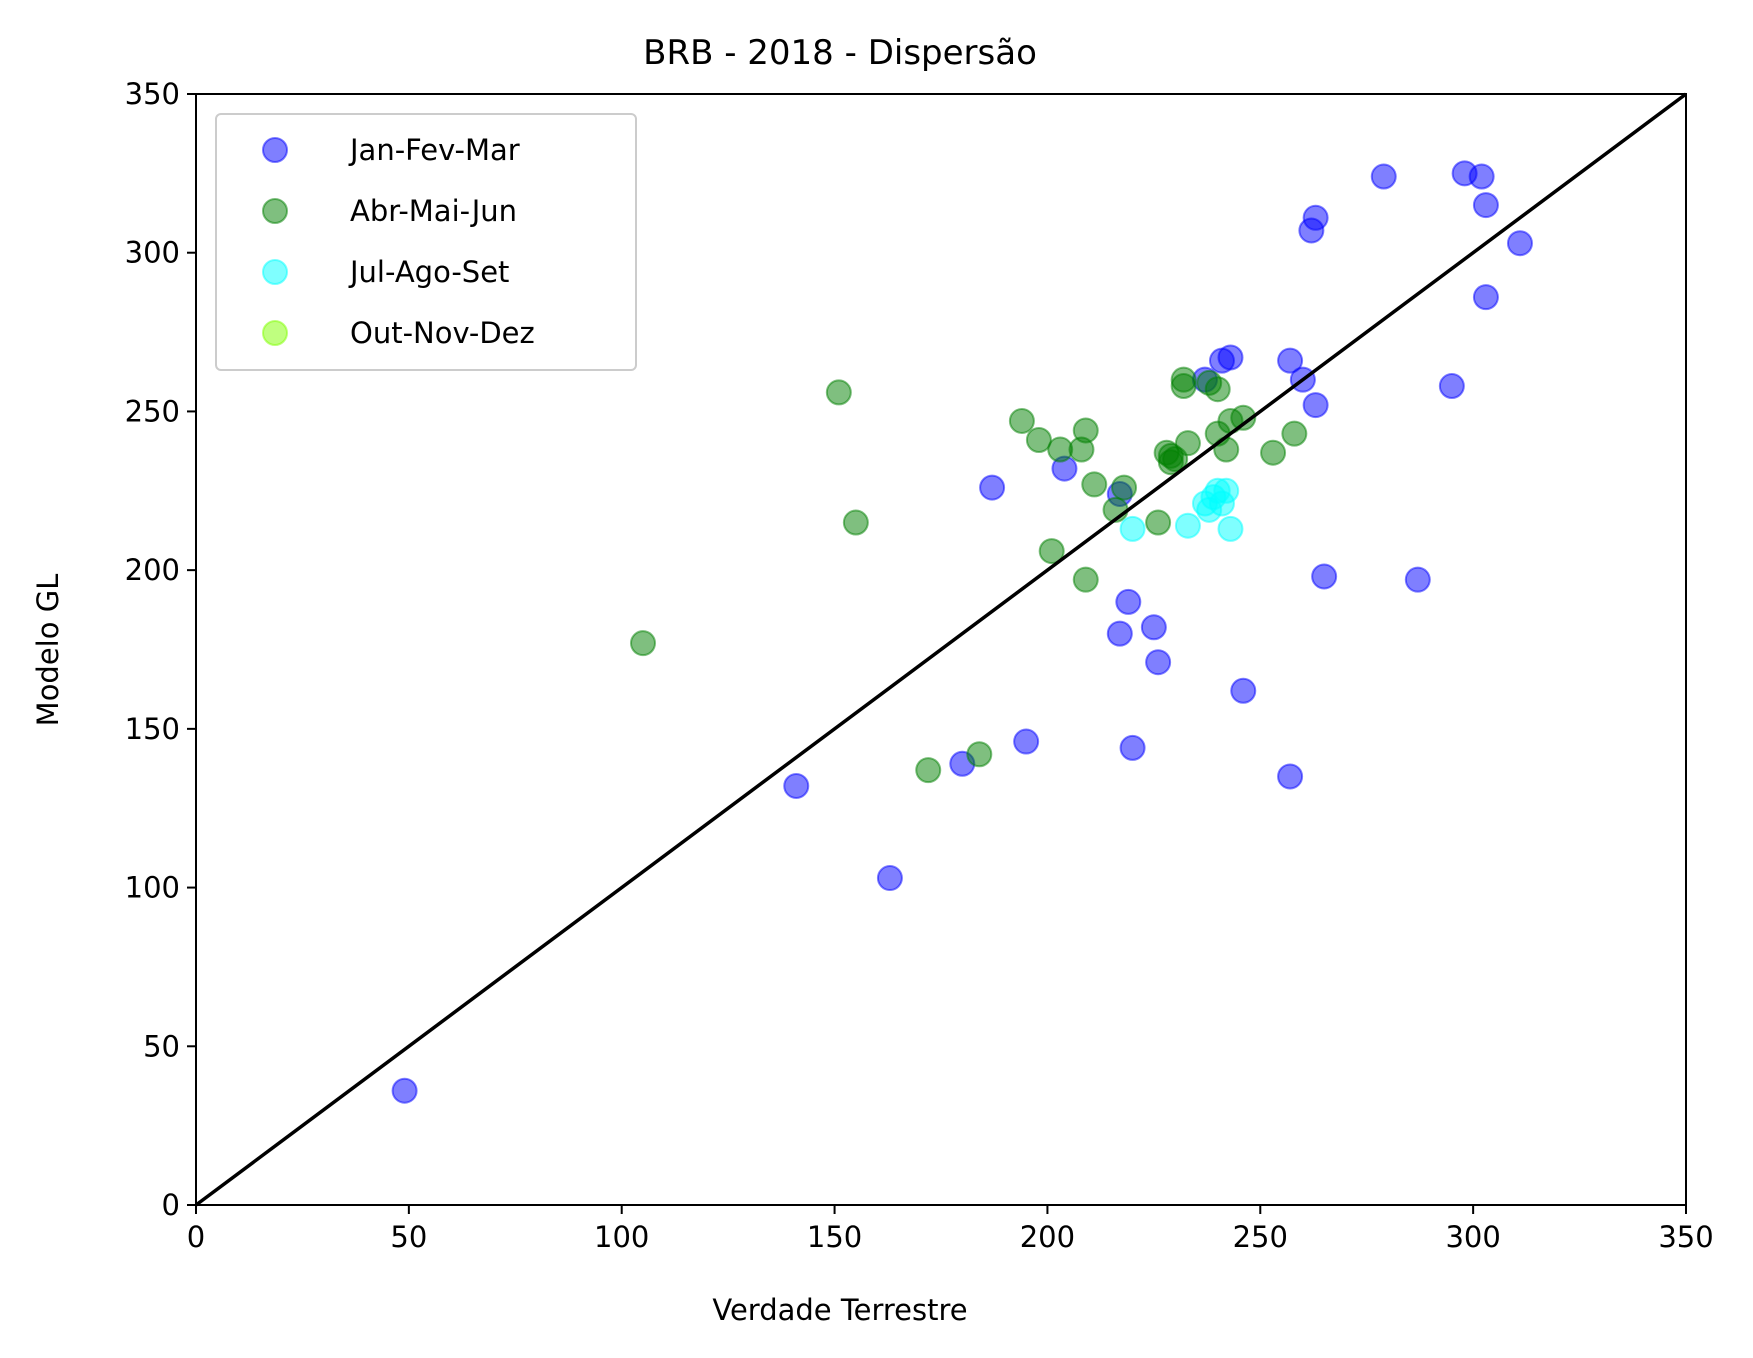 The image size is (1753, 1358). Describe the element at coordinates (152, 411) in the screenshot. I see `y-tick-label-5: 250` at that location.